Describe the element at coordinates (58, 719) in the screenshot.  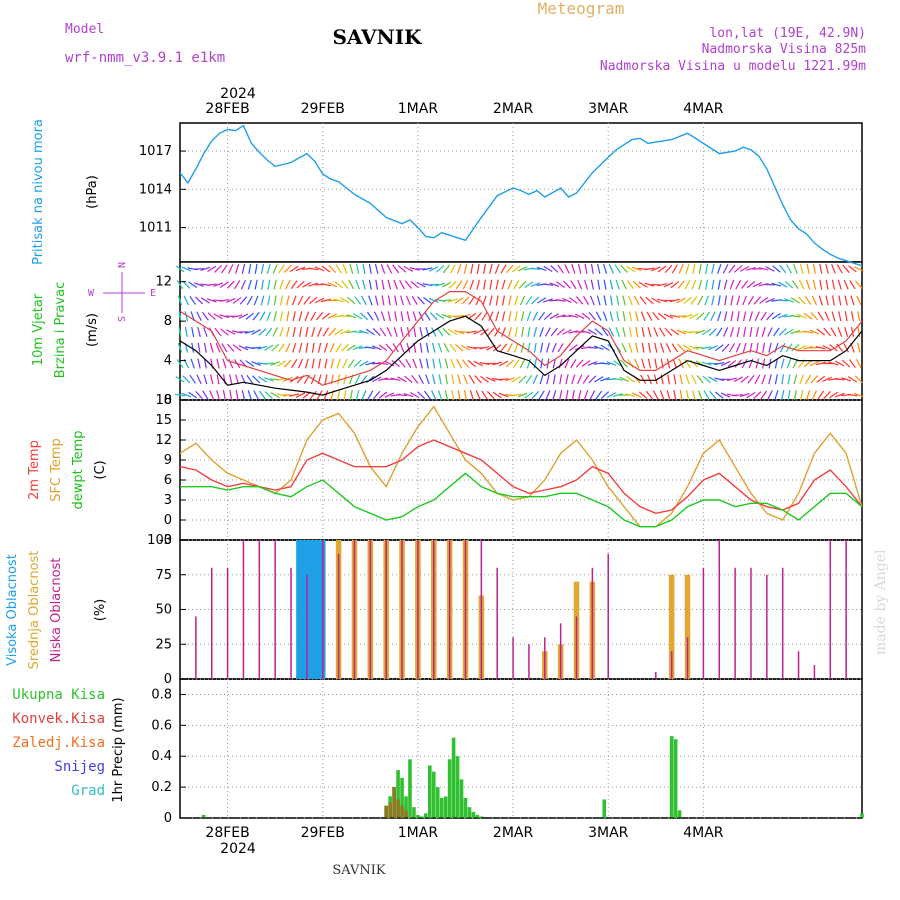
I see `precip-legend-item-1: Konvek.Kisa` at that location.